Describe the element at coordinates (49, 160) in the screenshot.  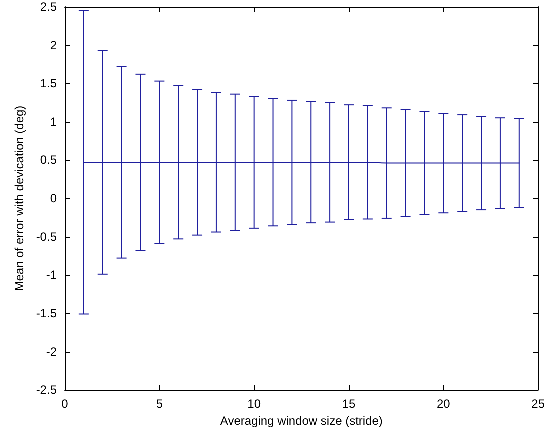
I see `y-tick-label: 0.5` at that location.